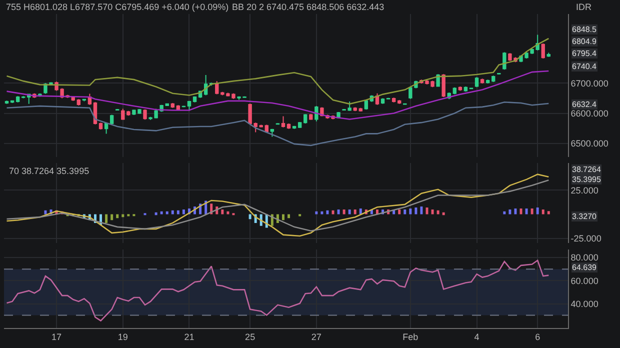 The image size is (620, 348). I want to click on x-tick-label: 19, so click(123, 337).